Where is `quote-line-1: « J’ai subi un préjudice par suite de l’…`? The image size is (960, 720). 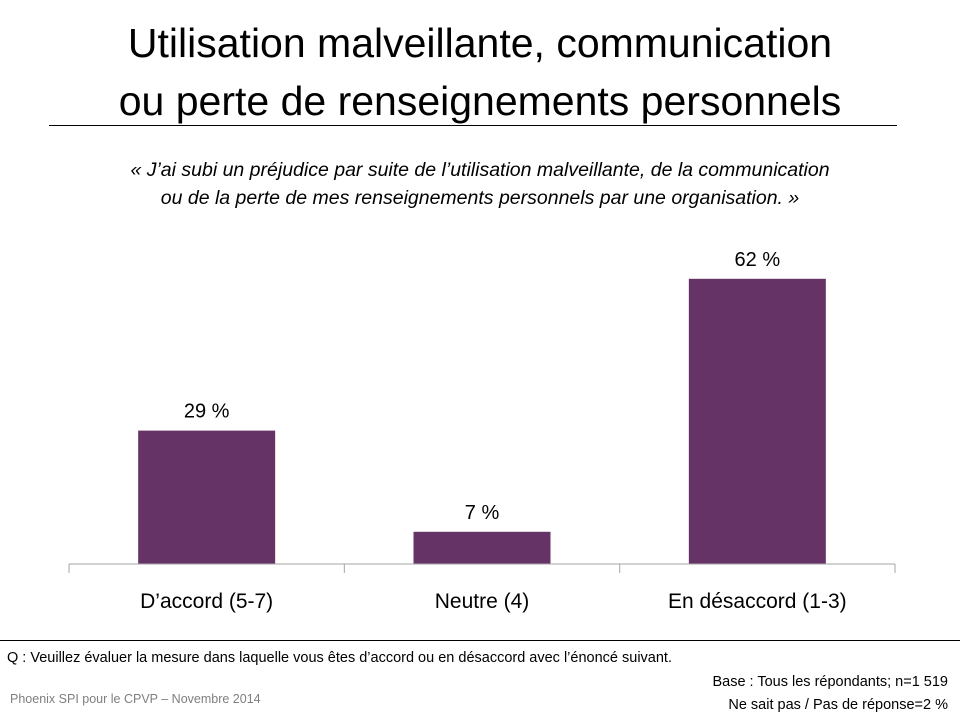
quote-line-1: « J’ai subi un préjudice par suite de l’… is located at coordinates (480, 170).